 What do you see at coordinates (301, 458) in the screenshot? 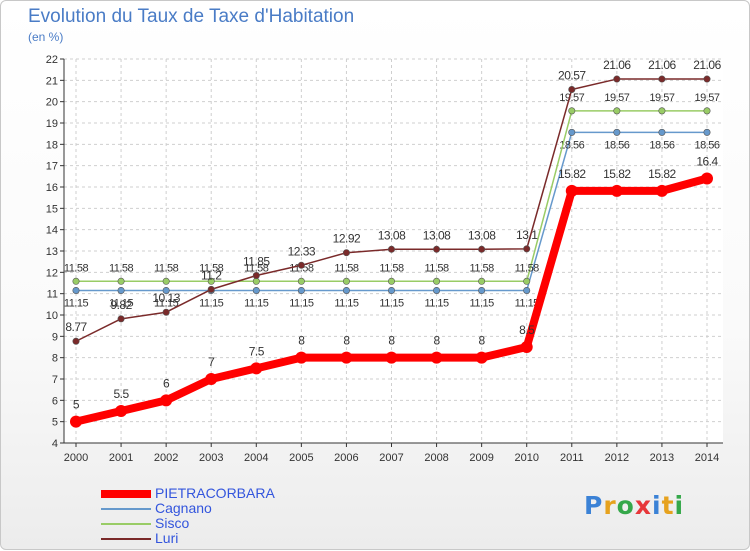
I see `x-tick-label: 2005` at bounding box center [301, 458].